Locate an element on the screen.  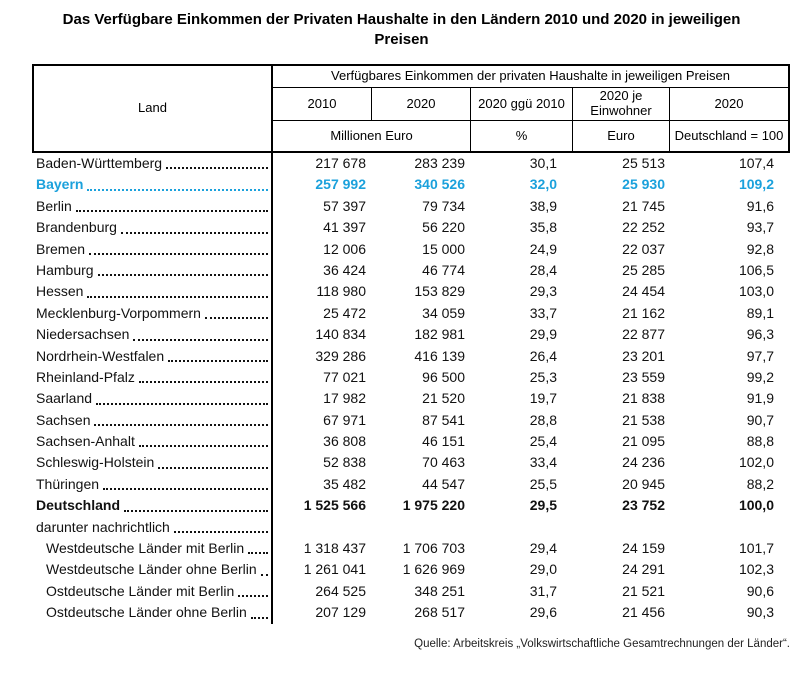
land-cell: Ostdeutsche Länder ohne Berlin is located at coordinates (152, 613).